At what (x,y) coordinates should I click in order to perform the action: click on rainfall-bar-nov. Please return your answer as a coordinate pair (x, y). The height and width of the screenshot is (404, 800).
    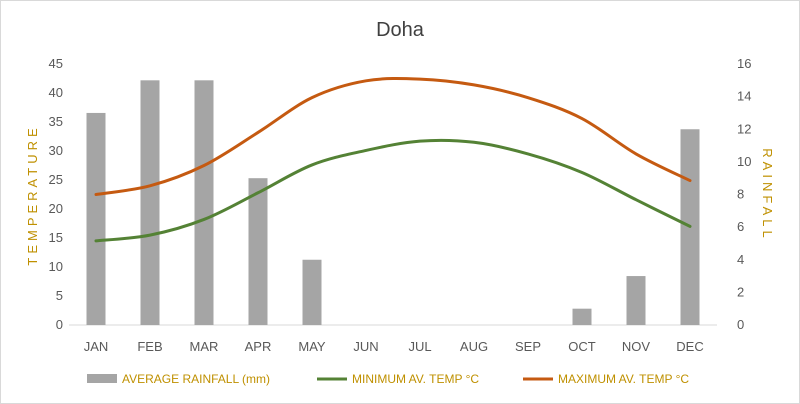
    Looking at the image, I should click on (636, 300).